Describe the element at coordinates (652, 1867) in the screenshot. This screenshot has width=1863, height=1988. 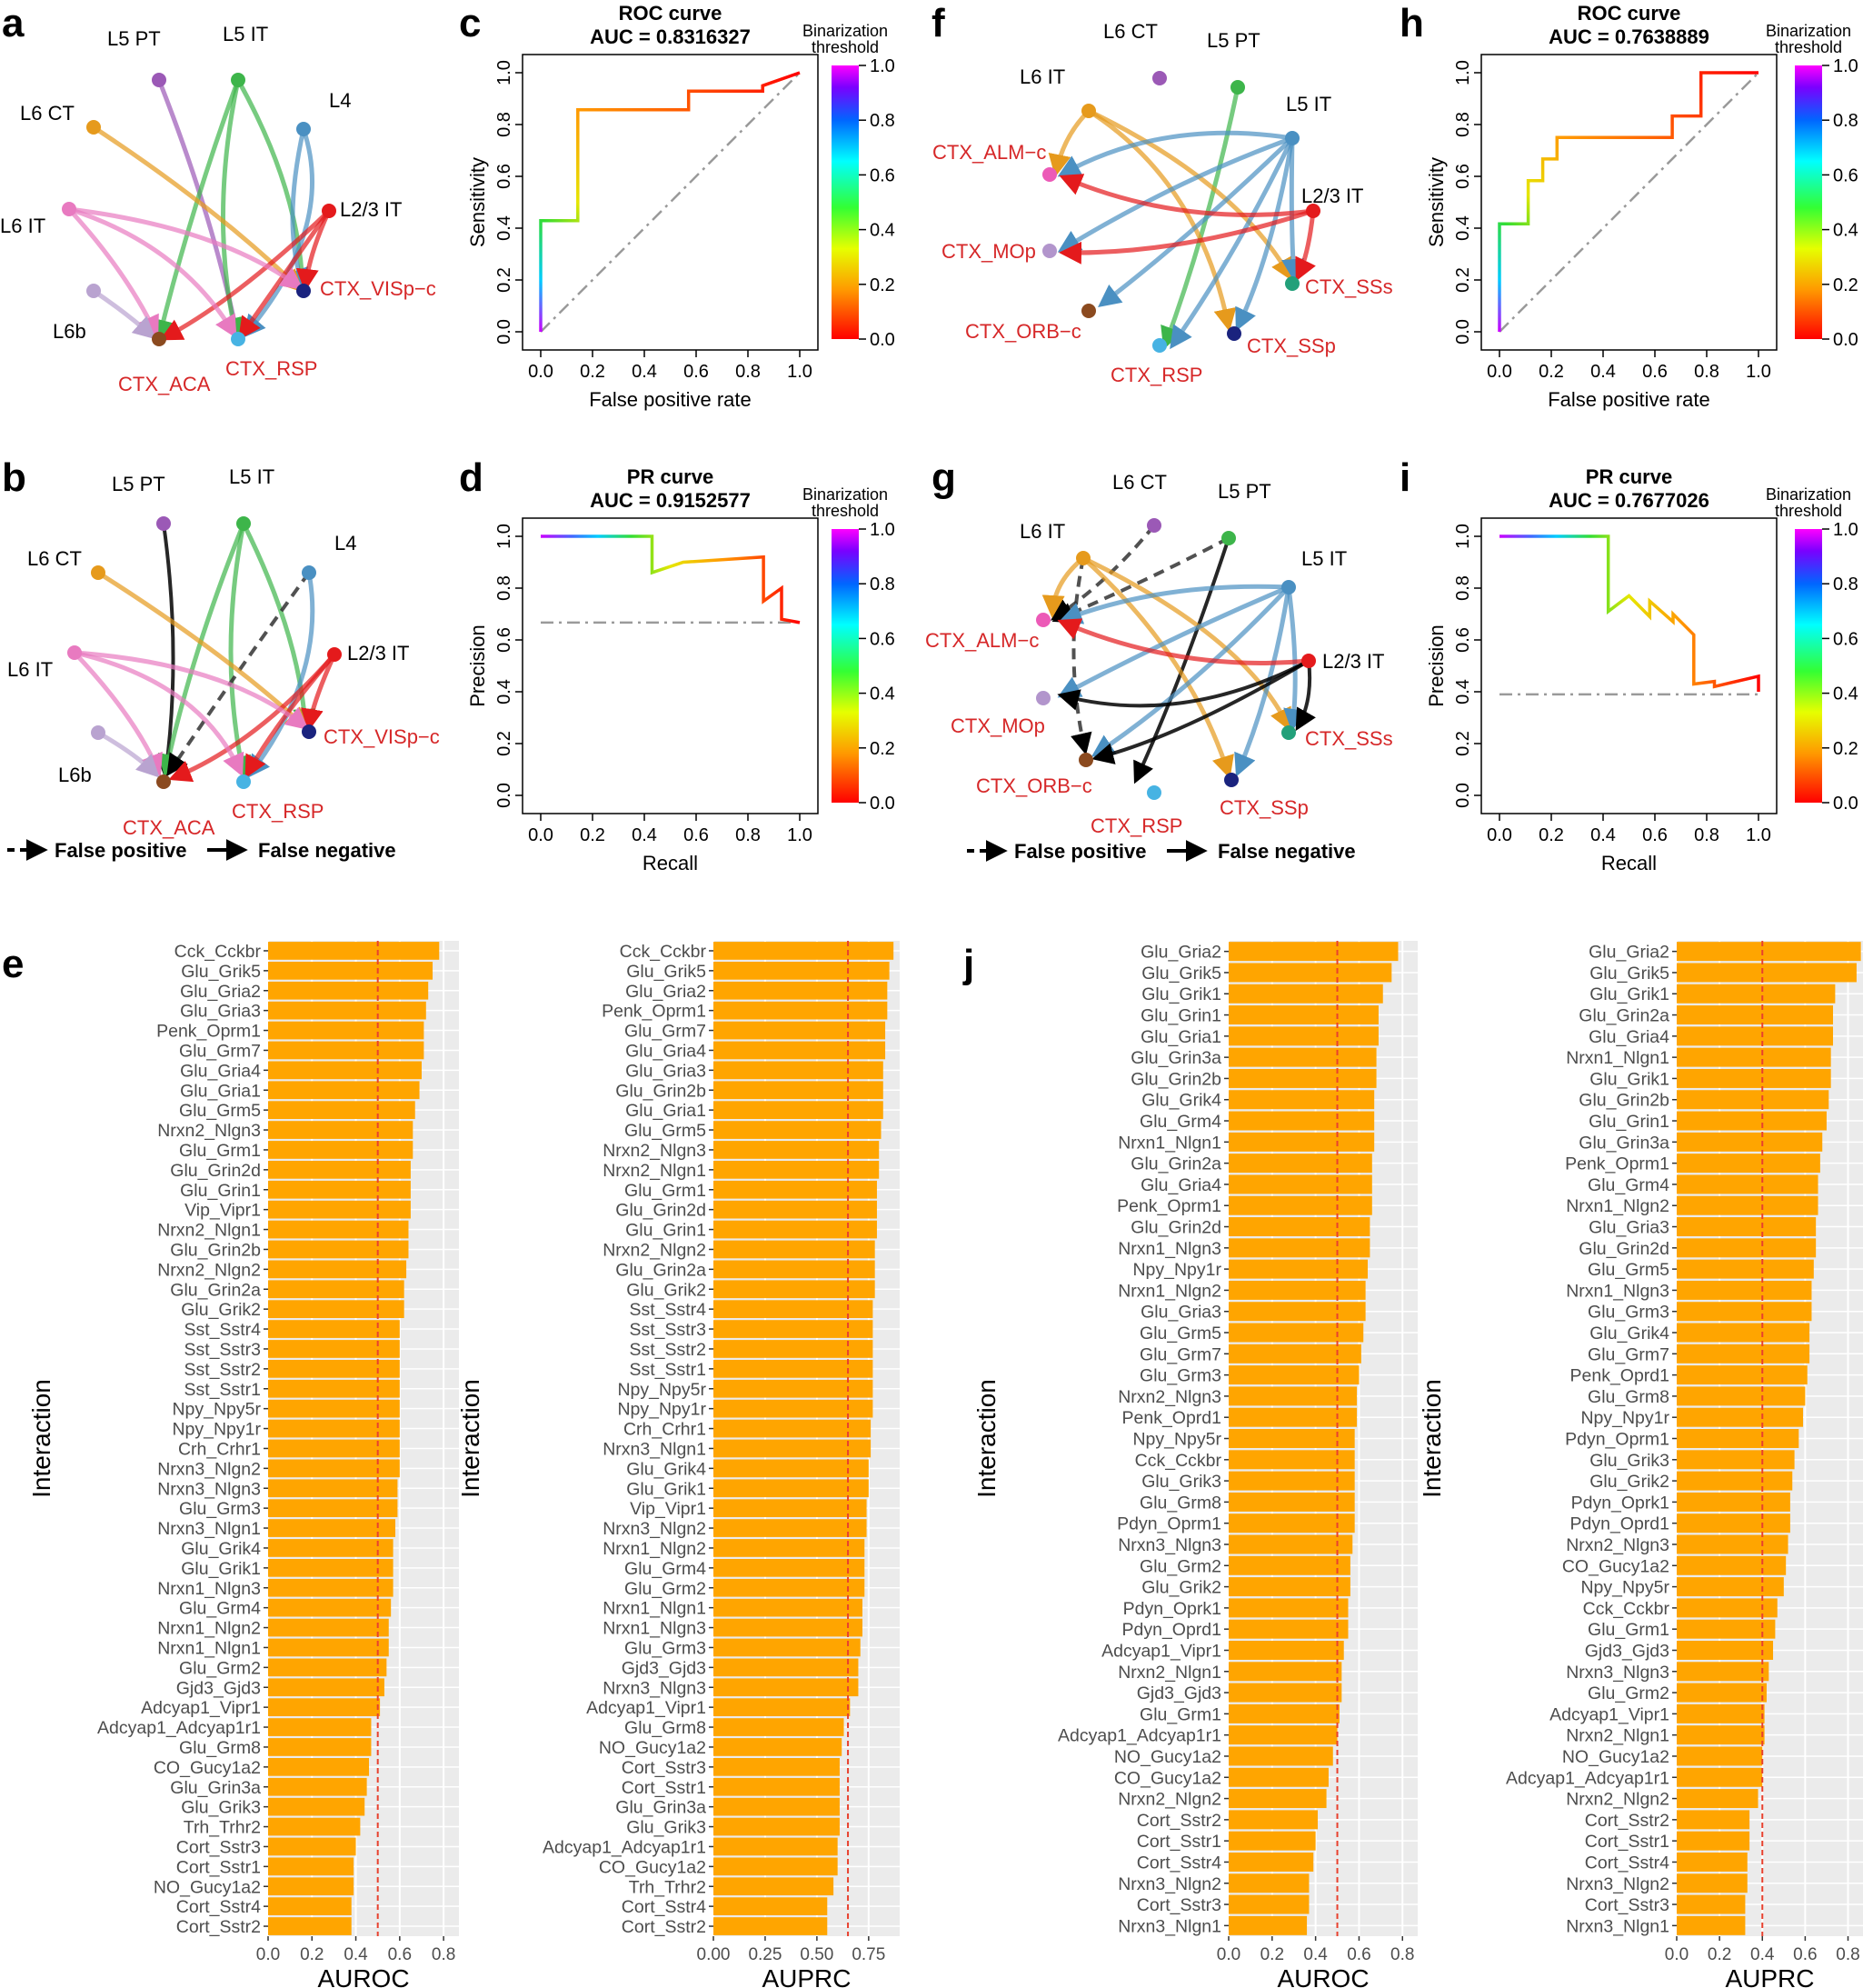
I see `bar-category-label: CO_Gucy1a2` at that location.